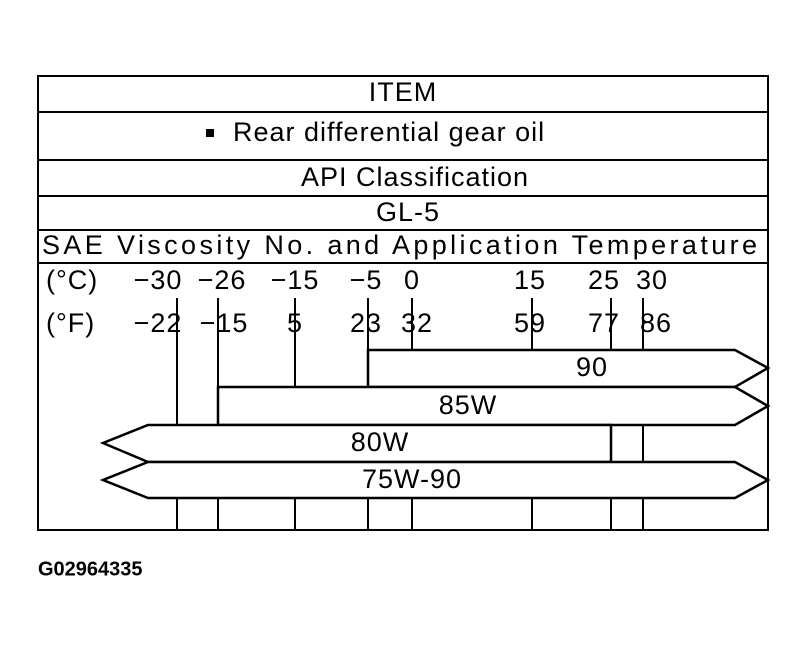 Image resolution: width=807 pixels, height=652 pixels. I want to click on unit-label: (°F), so click(70, 323).